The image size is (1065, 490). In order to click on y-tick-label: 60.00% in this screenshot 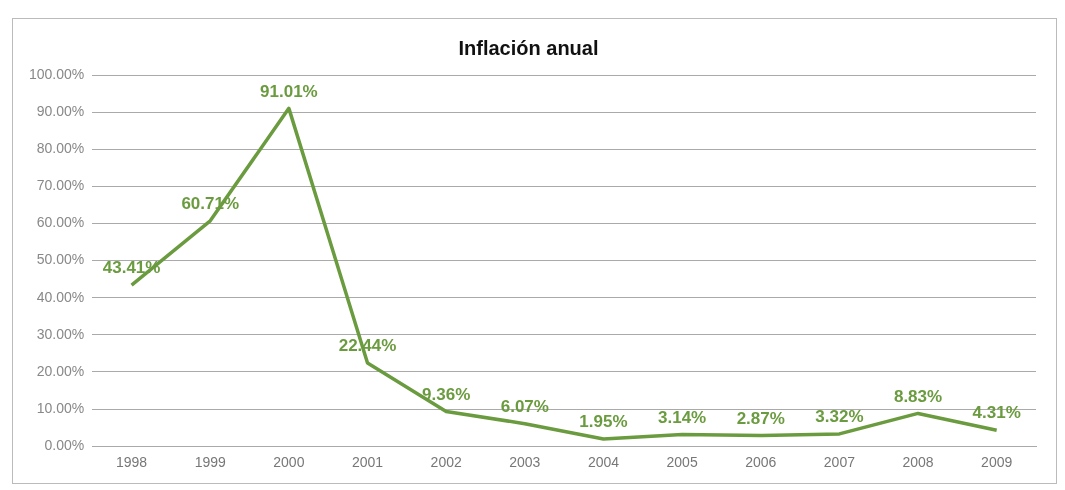, I will do `click(60, 222)`.